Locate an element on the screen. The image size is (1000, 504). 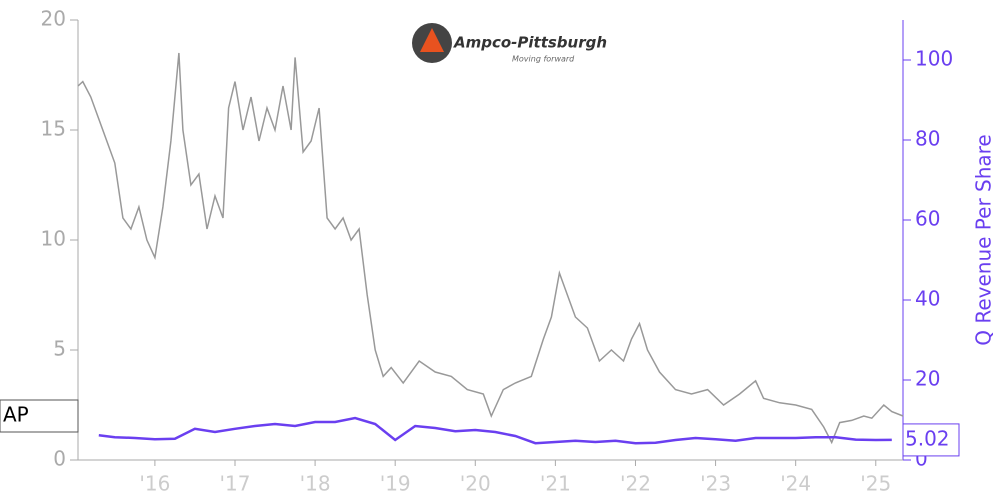
y-tick-label: 0 is located at coordinates (59, 459).